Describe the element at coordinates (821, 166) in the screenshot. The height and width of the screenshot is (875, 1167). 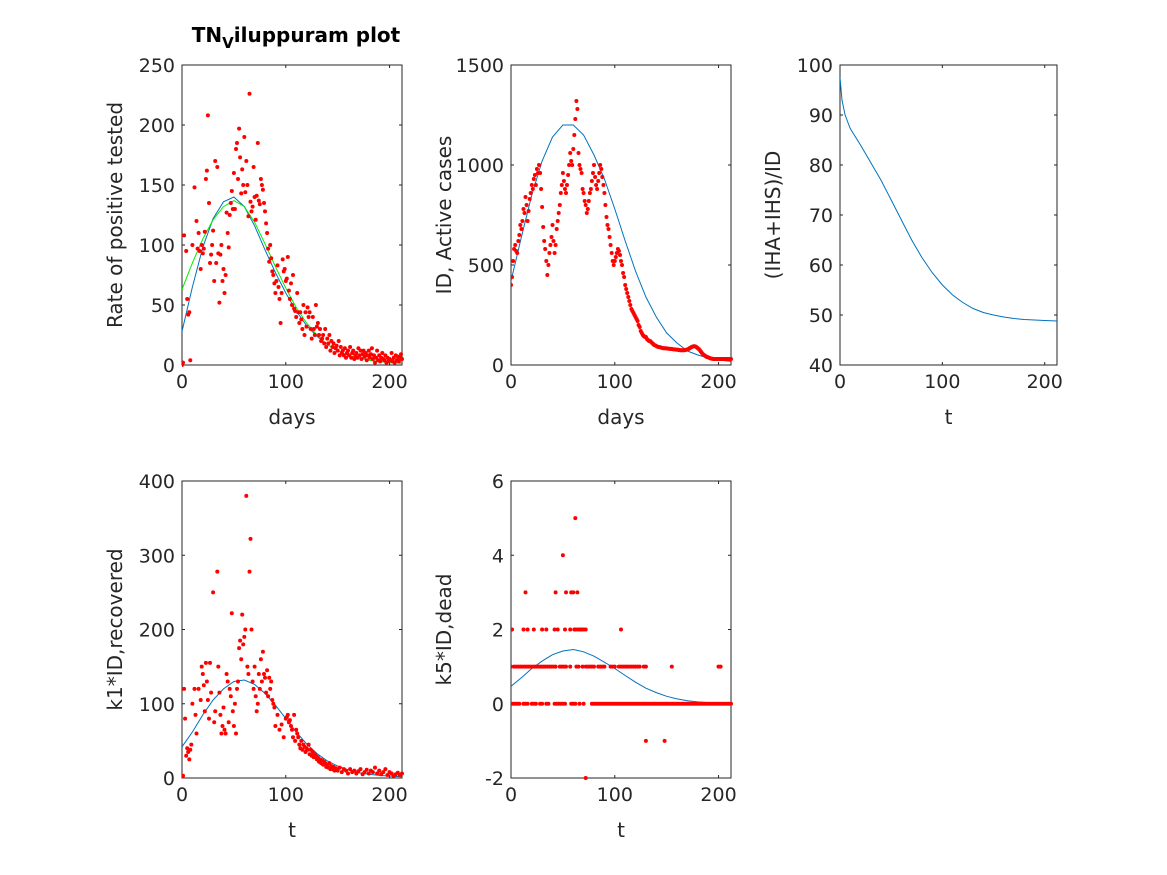
I see `y-tick-label: 80` at that location.